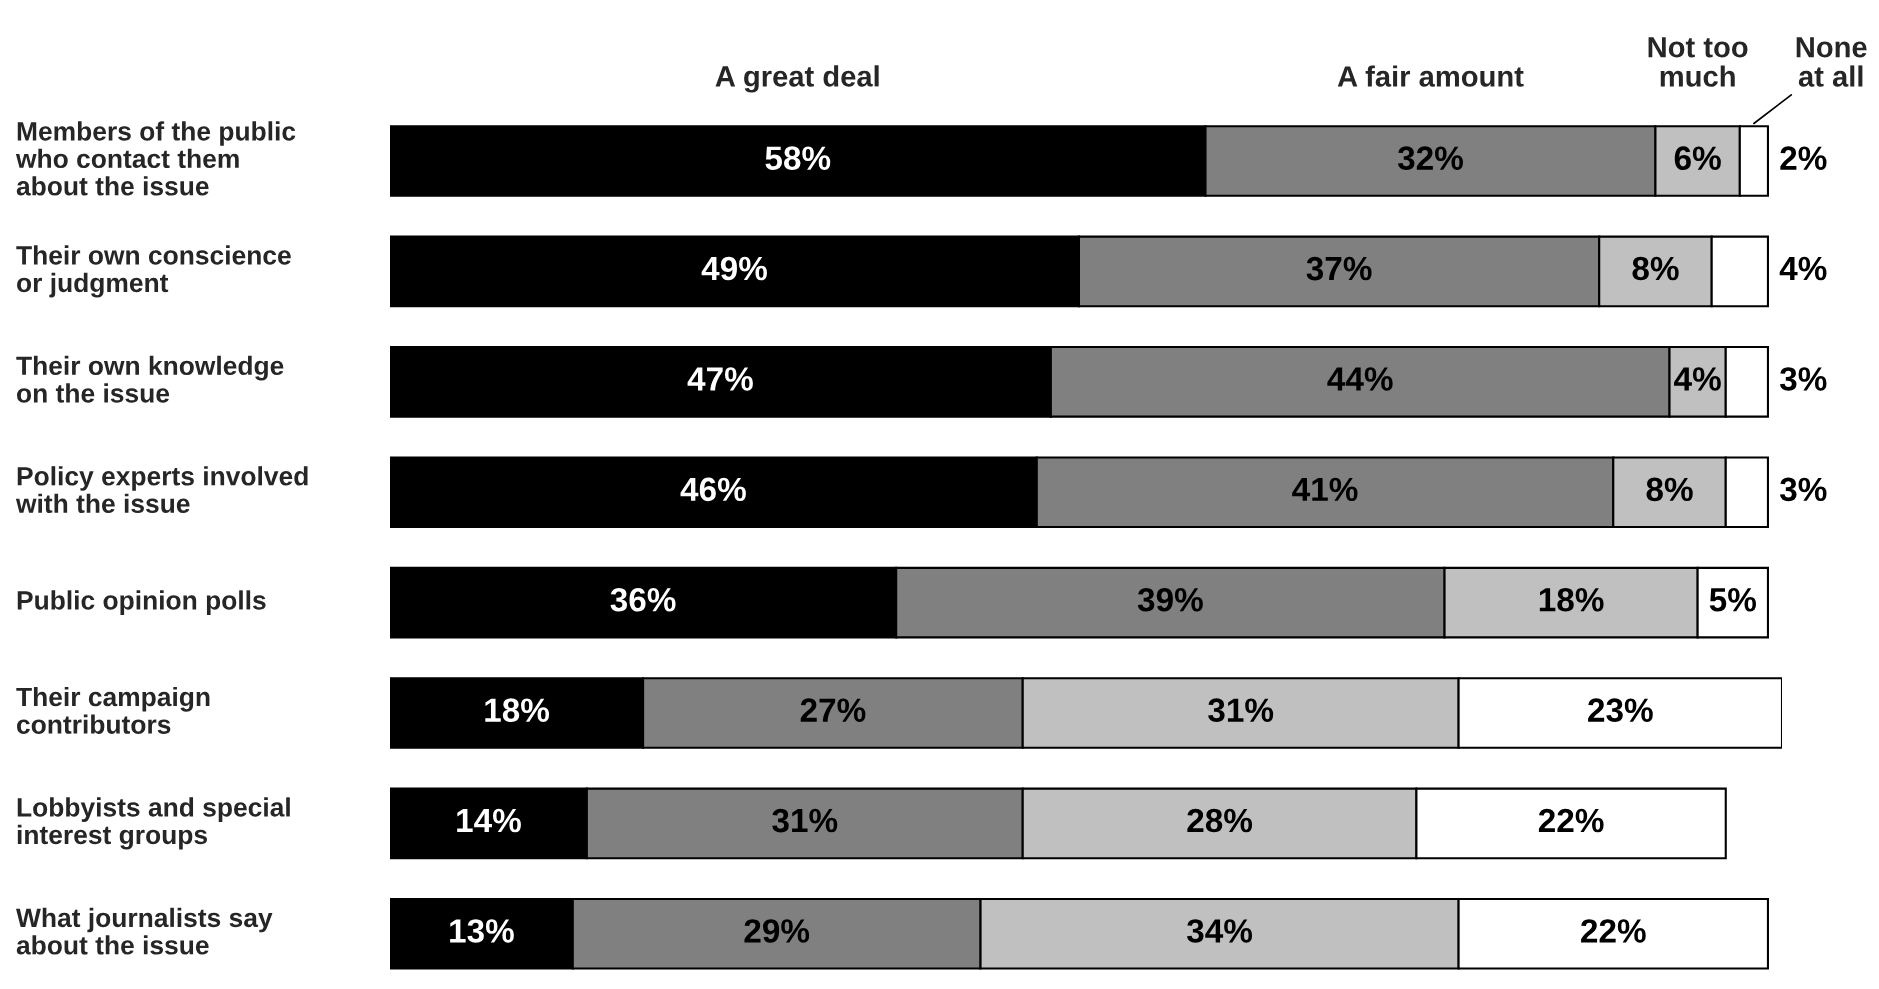 The width and height of the screenshot is (1879, 989). I want to click on data-label: 13%, so click(482, 931).